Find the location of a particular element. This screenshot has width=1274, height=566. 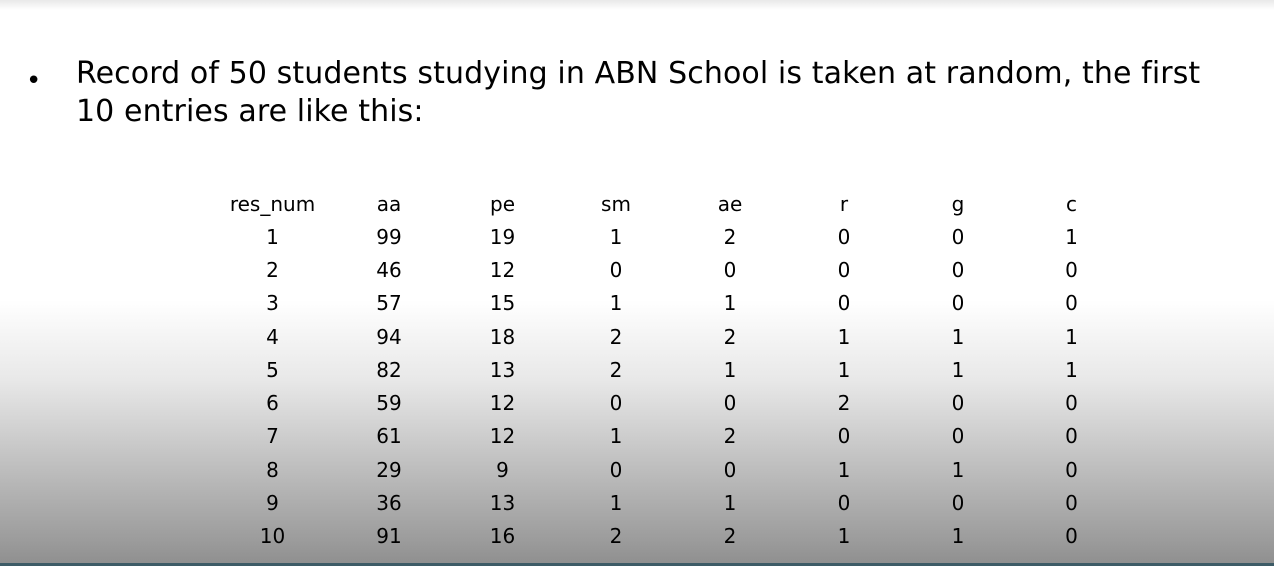

table-cell-pe: 15 is located at coordinates (502, 303).